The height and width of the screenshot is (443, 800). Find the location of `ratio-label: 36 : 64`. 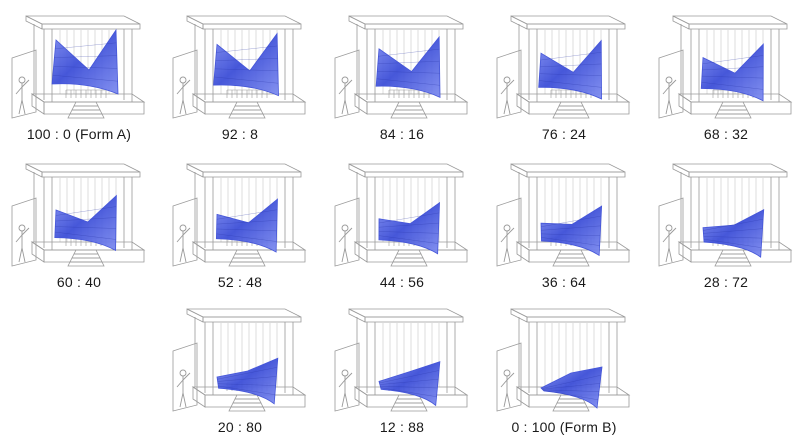

ratio-label: 36 : 64 is located at coordinates (564, 282).